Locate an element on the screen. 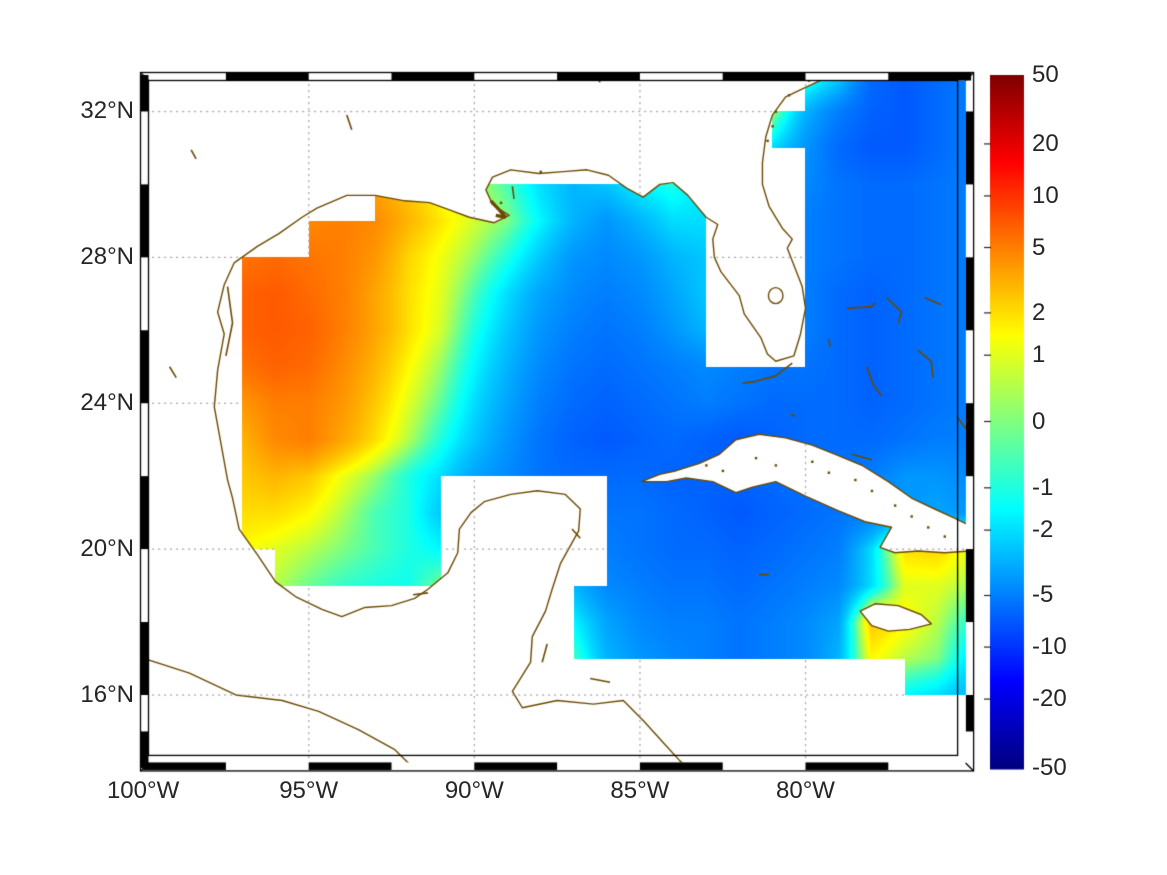  lon-tick-label: 95°W is located at coordinates (309, 790).